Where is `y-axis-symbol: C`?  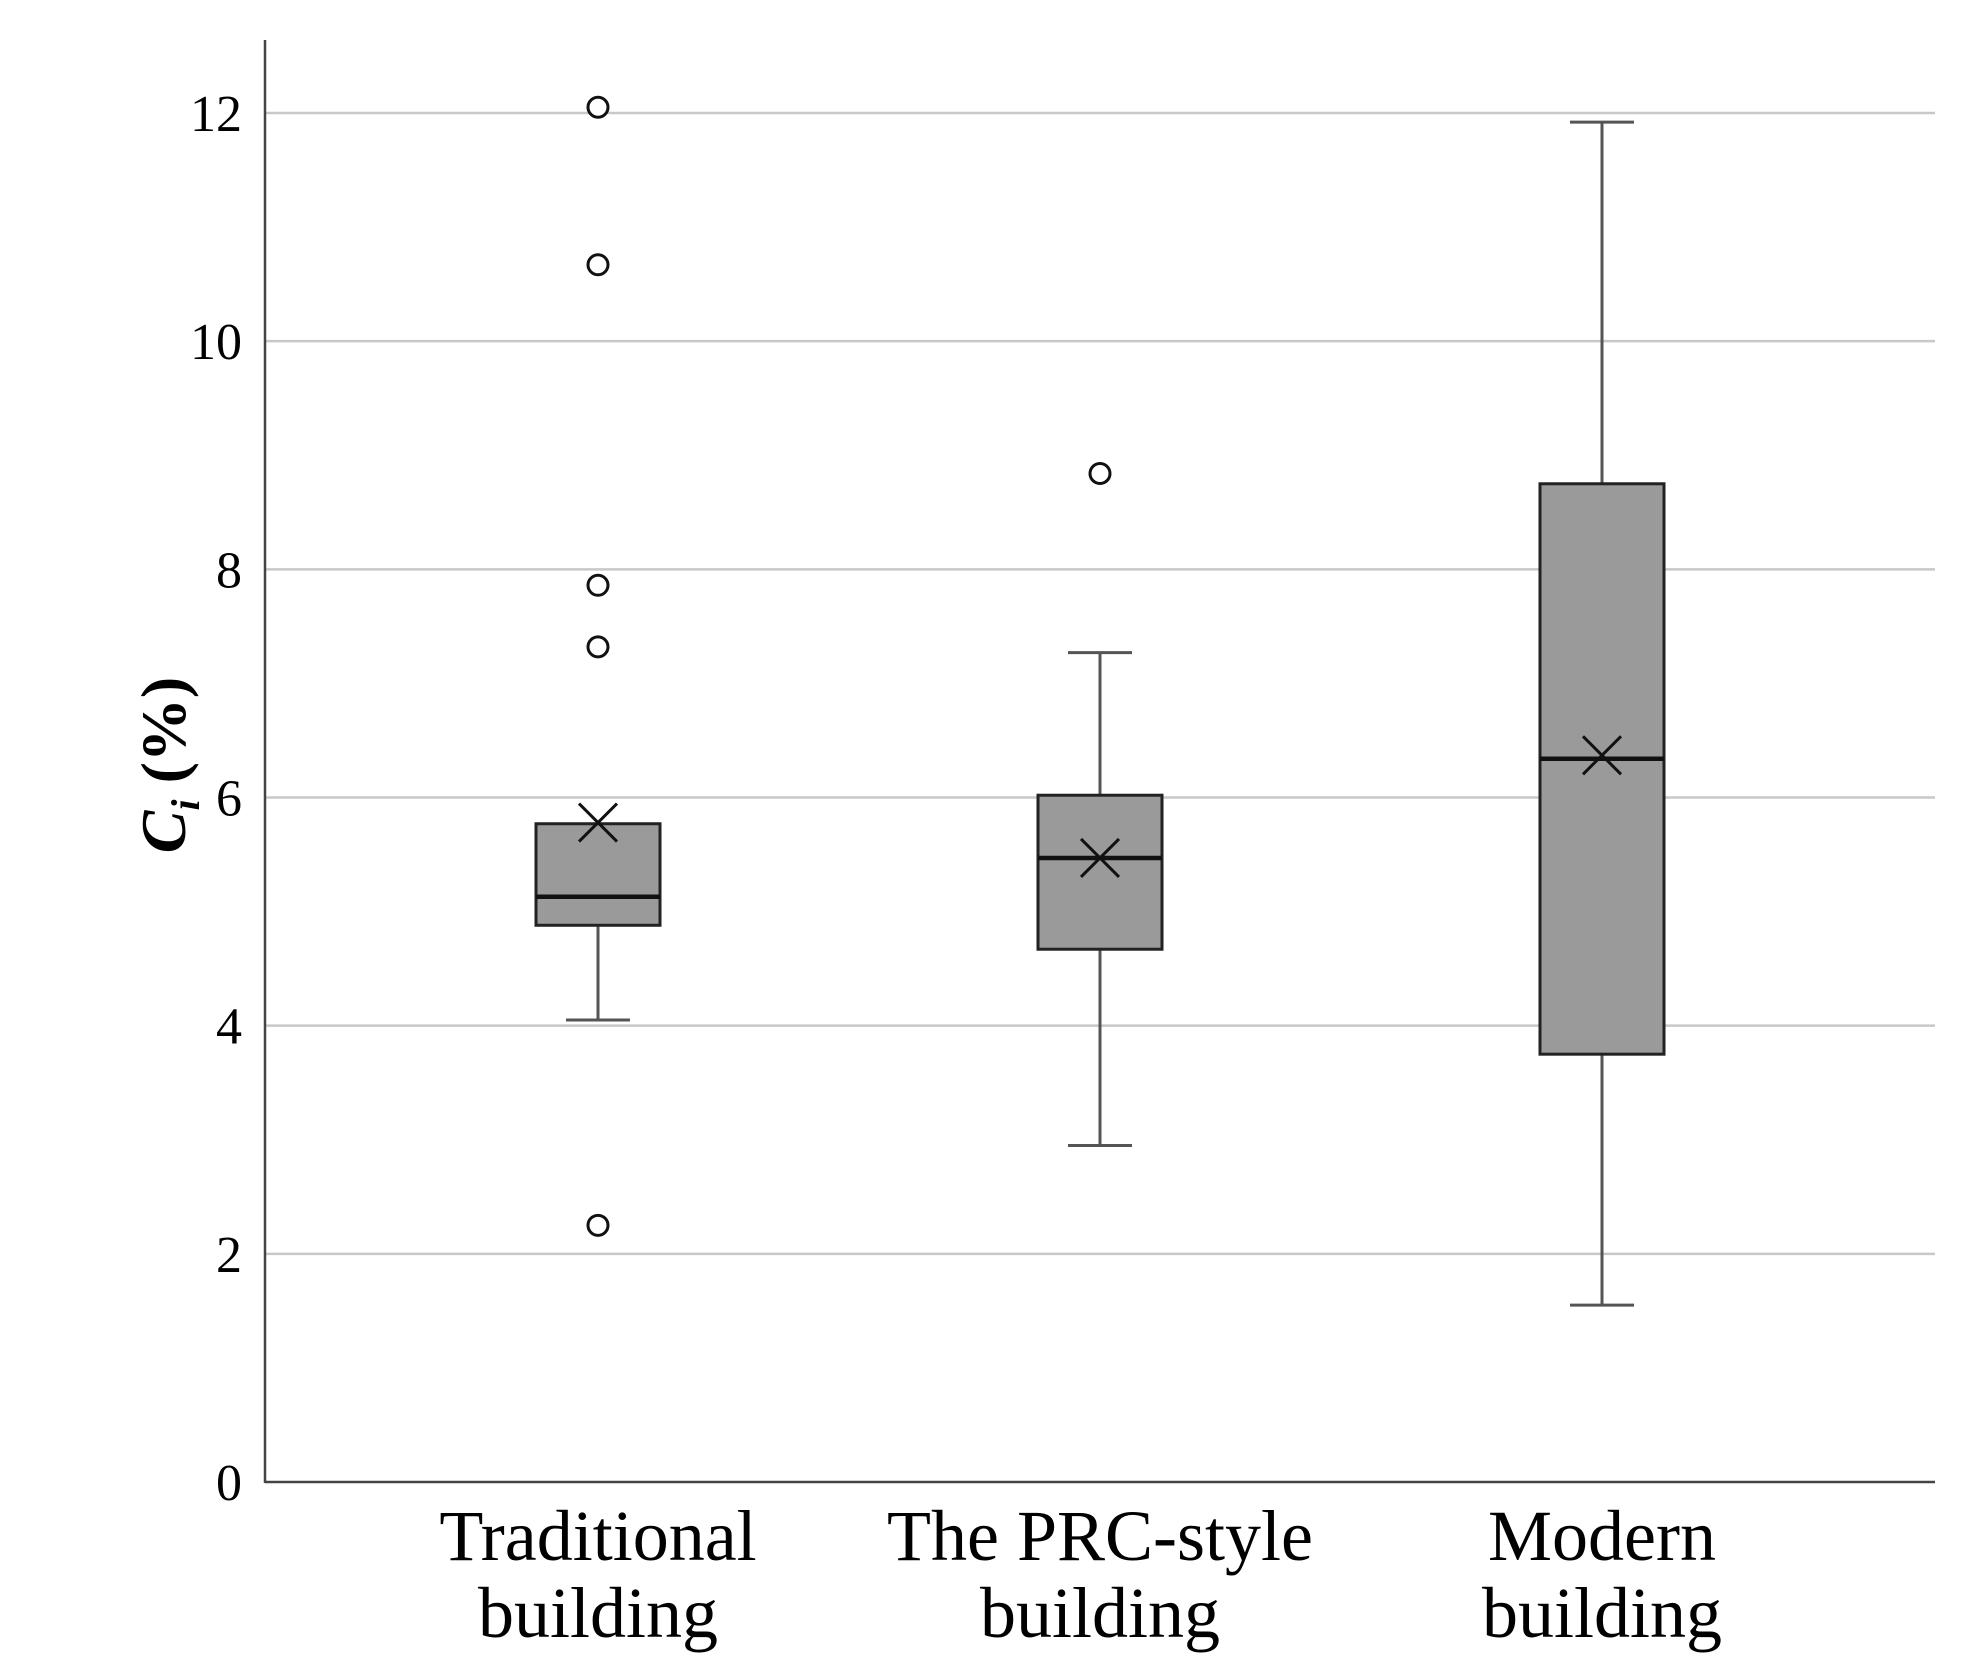
y-axis-symbol: C is located at coordinates (164, 832).